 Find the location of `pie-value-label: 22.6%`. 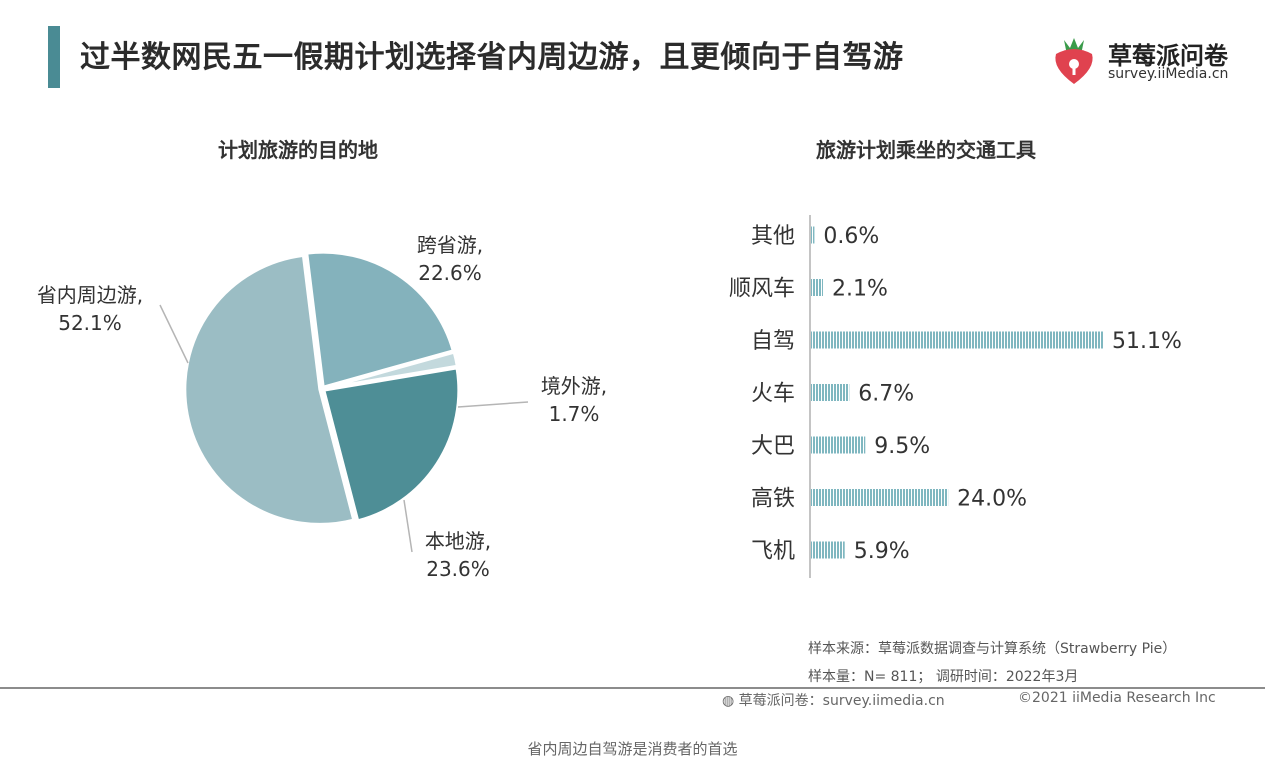

pie-value-label: 22.6% is located at coordinates (450, 273).